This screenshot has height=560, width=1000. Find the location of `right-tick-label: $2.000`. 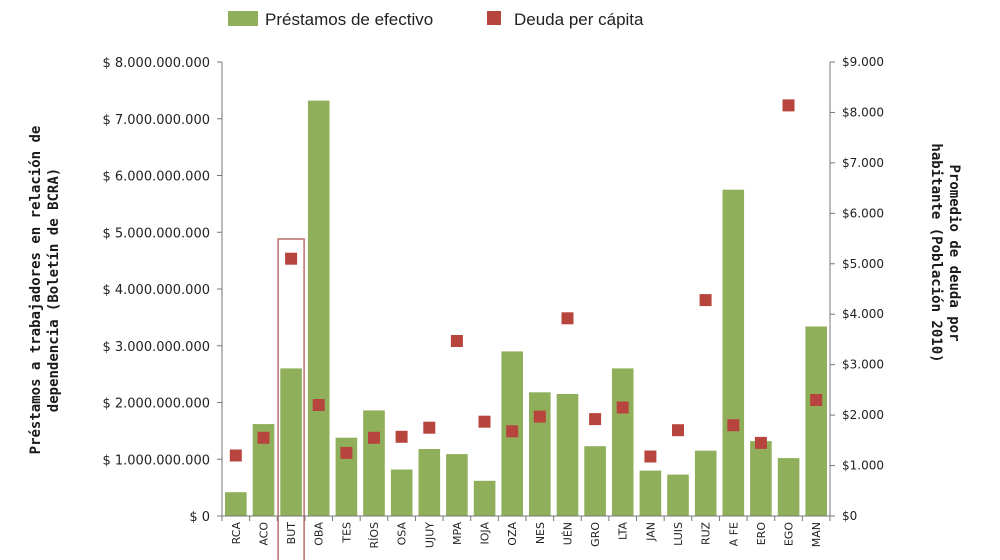

right-tick-label: $2.000 is located at coordinates (863, 415).